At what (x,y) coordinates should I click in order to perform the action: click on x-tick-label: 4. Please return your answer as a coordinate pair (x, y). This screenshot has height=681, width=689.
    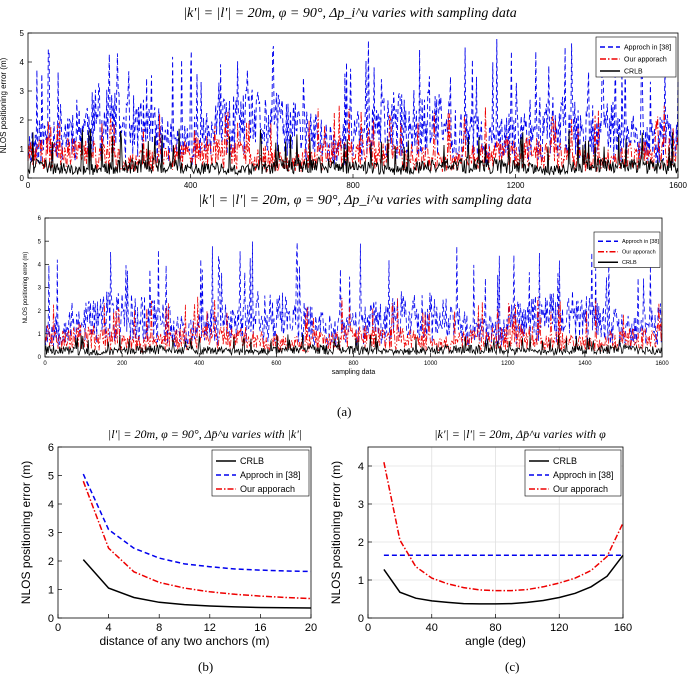
    Looking at the image, I should click on (109, 628).